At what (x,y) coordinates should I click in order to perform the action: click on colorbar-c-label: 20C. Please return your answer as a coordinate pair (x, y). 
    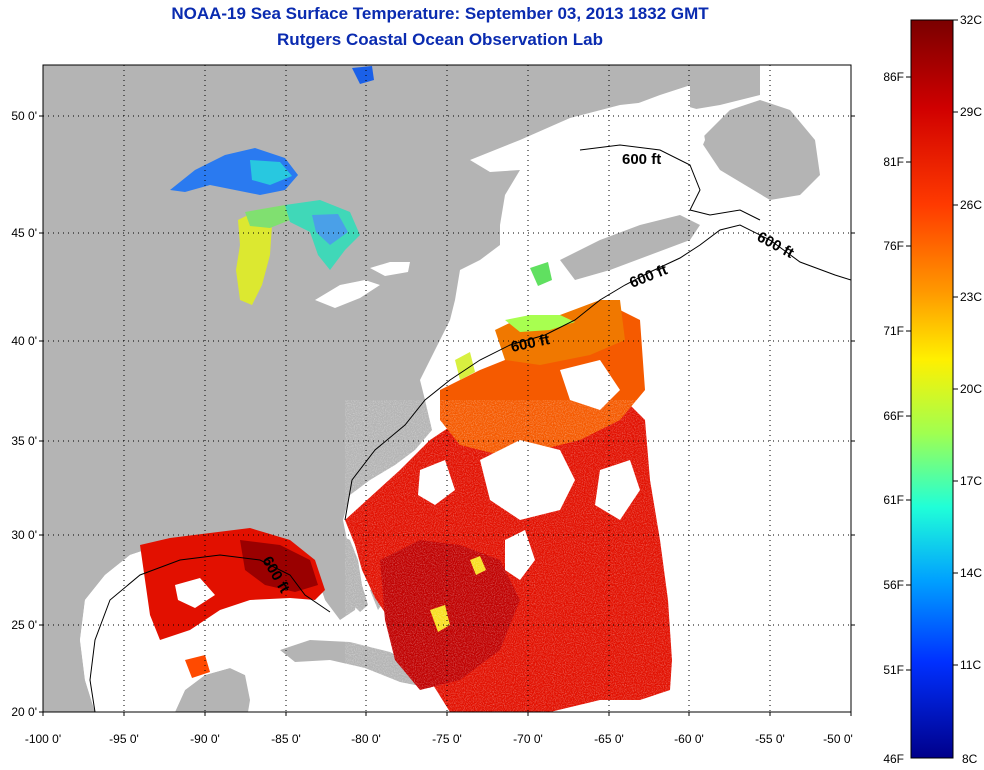
    Looking at the image, I should click on (971, 389).